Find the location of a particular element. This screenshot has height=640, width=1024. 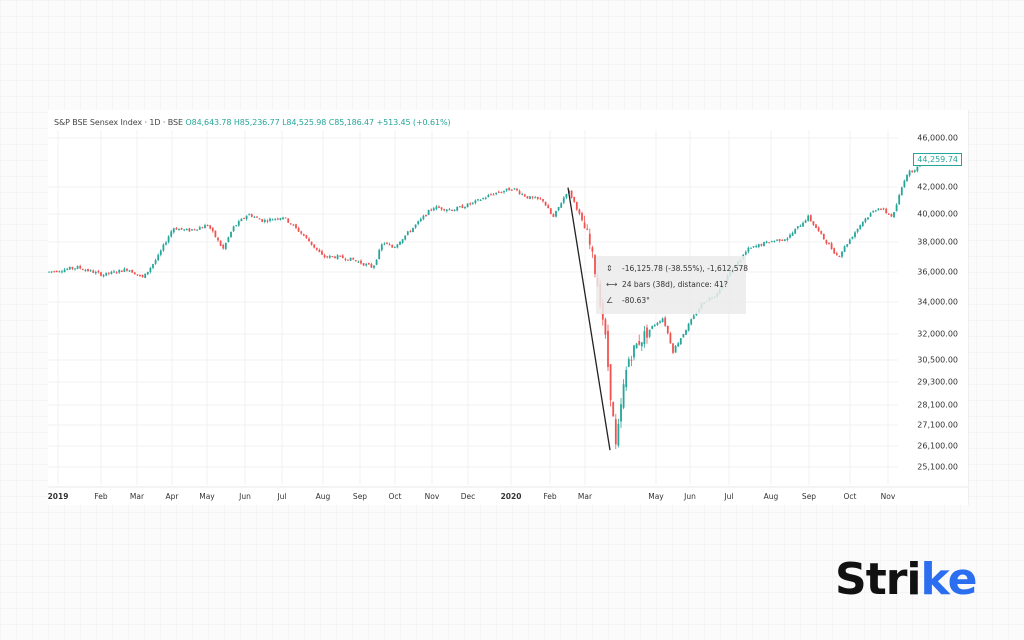

price-tick-label: 28,100.00 is located at coordinates (937, 405).